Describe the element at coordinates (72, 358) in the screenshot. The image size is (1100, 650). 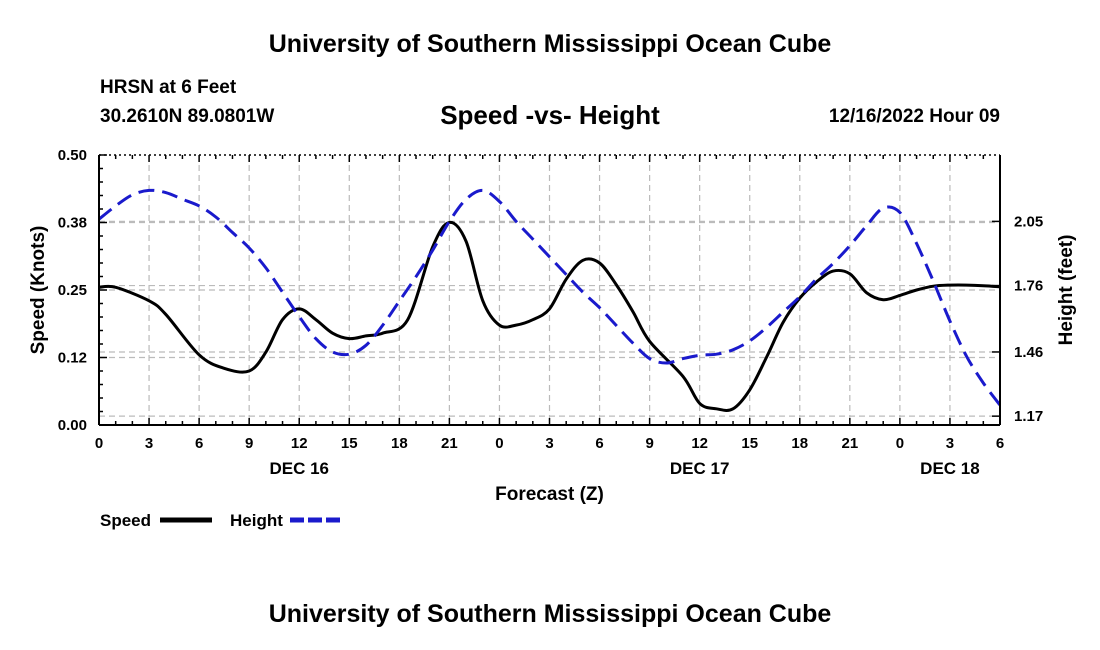
I see `y-left-tick-label: 0.12` at that location.